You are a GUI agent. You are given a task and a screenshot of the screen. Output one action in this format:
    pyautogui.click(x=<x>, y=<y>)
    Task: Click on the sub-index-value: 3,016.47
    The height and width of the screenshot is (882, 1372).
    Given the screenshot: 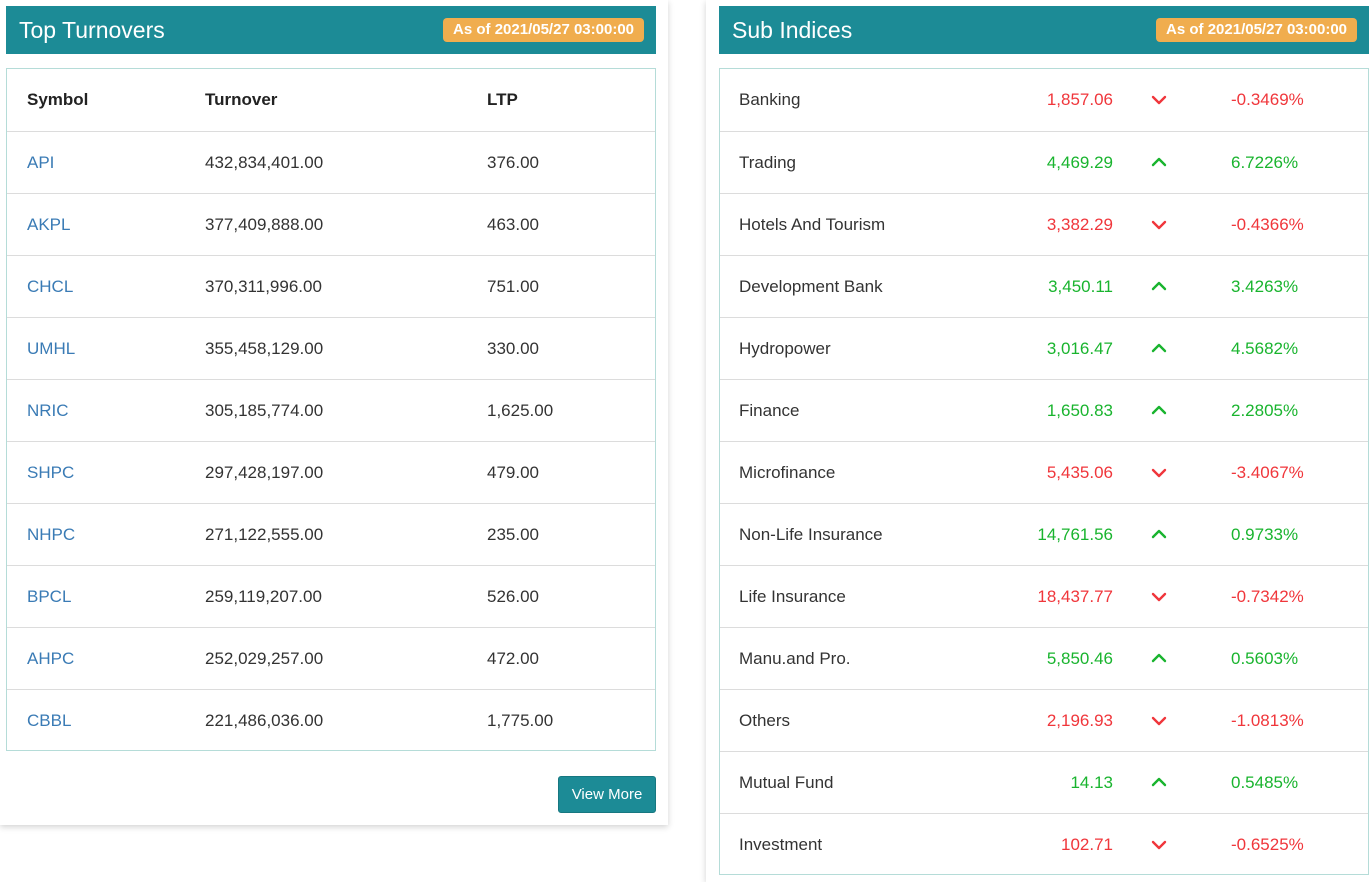 What is the action you would take?
    pyautogui.click(x=1079, y=348)
    